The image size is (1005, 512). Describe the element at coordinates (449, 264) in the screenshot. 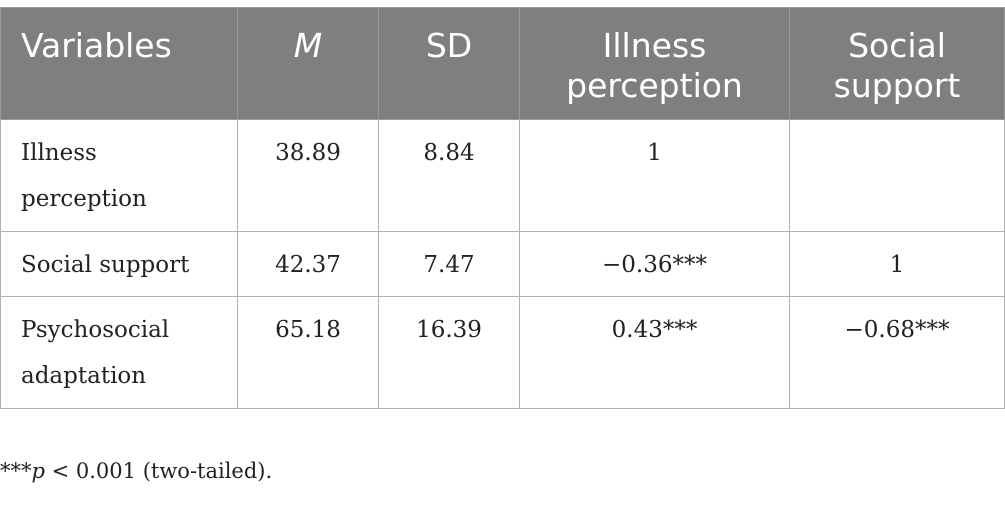

I see `row-sd: 7.47` at that location.